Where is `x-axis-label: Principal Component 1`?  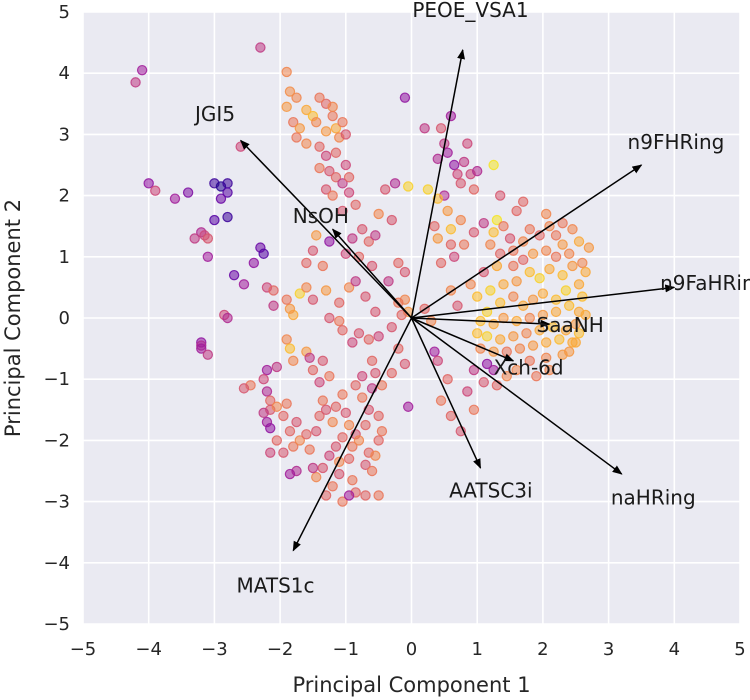
x-axis-label: Principal Component 1 is located at coordinates (411, 685).